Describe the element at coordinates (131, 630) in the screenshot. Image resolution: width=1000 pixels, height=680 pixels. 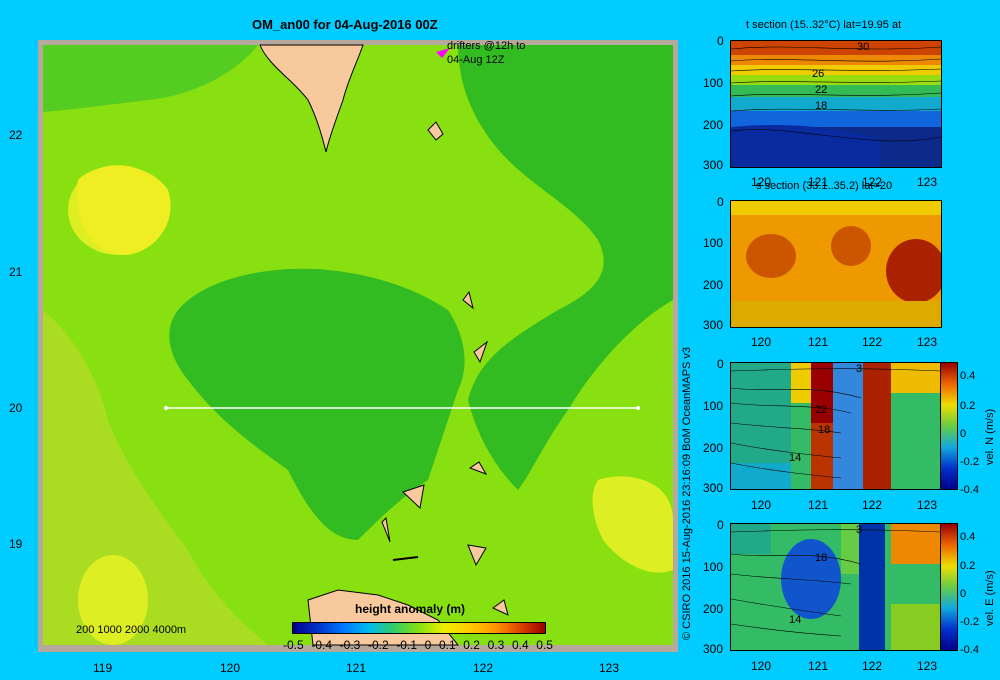
I see `depth-legend: 200 1000 2000 4000m` at that location.